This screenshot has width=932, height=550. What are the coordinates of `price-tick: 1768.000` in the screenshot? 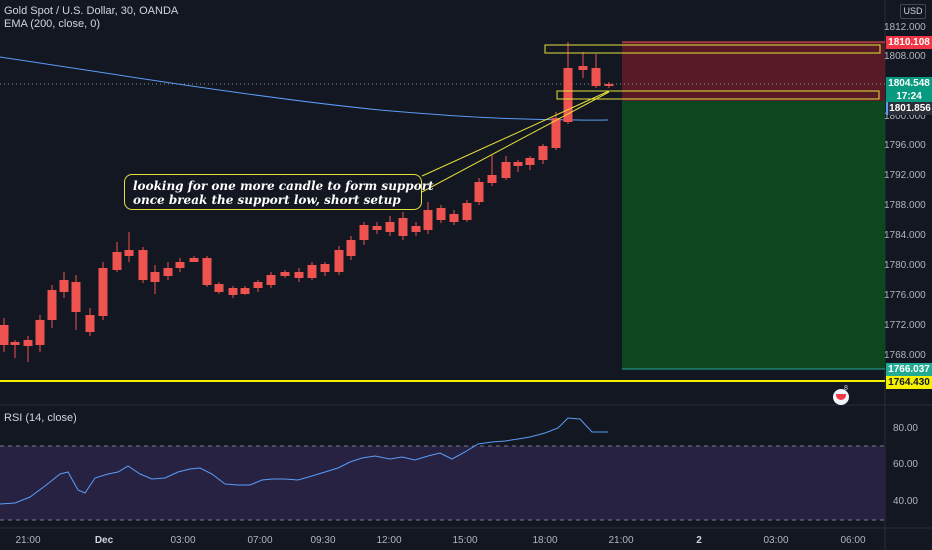 It's located at (905, 355).